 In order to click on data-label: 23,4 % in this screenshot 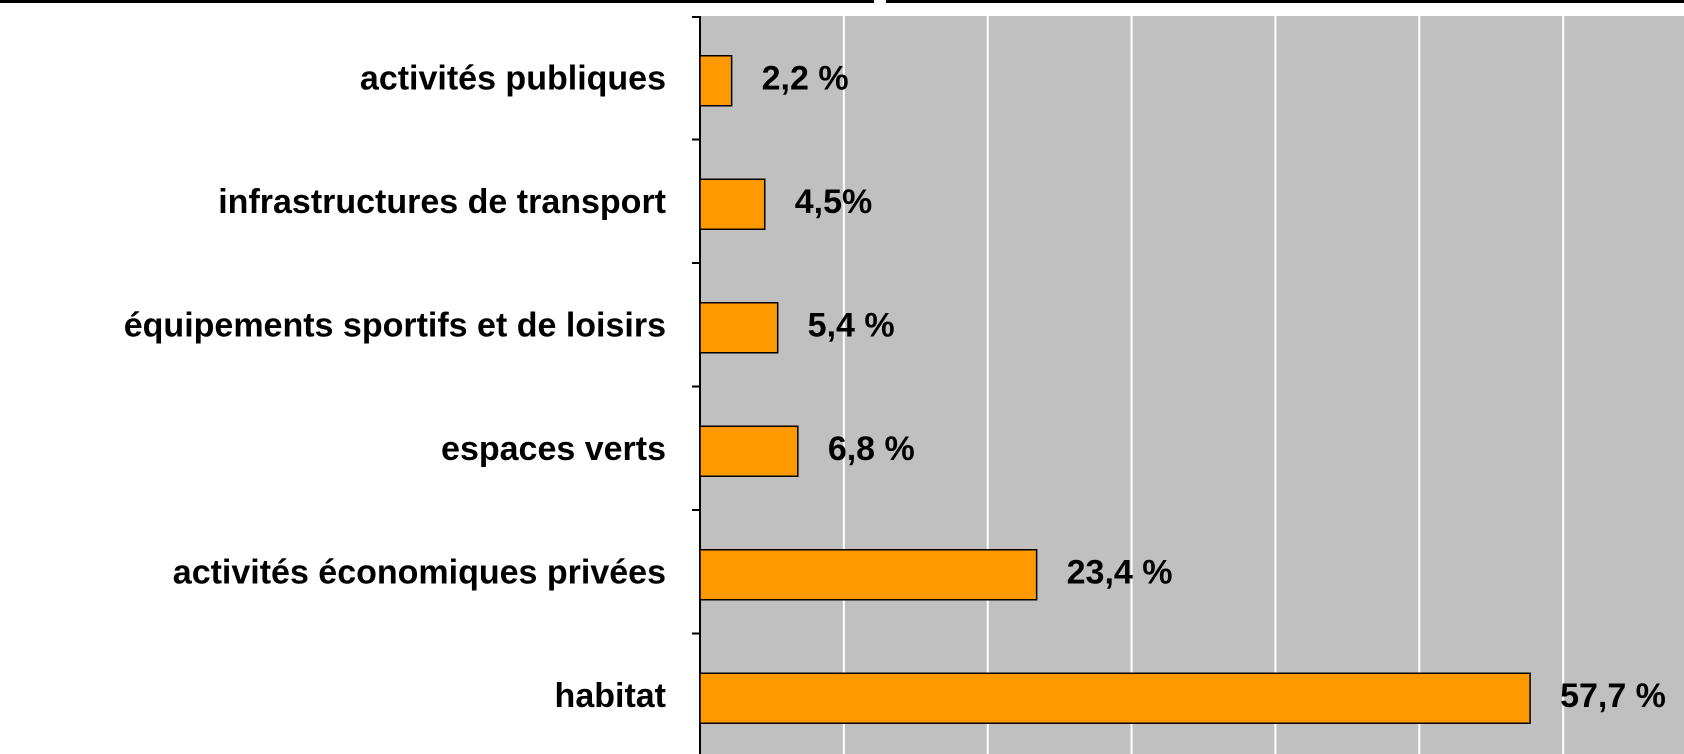, I will do `click(1120, 573)`.